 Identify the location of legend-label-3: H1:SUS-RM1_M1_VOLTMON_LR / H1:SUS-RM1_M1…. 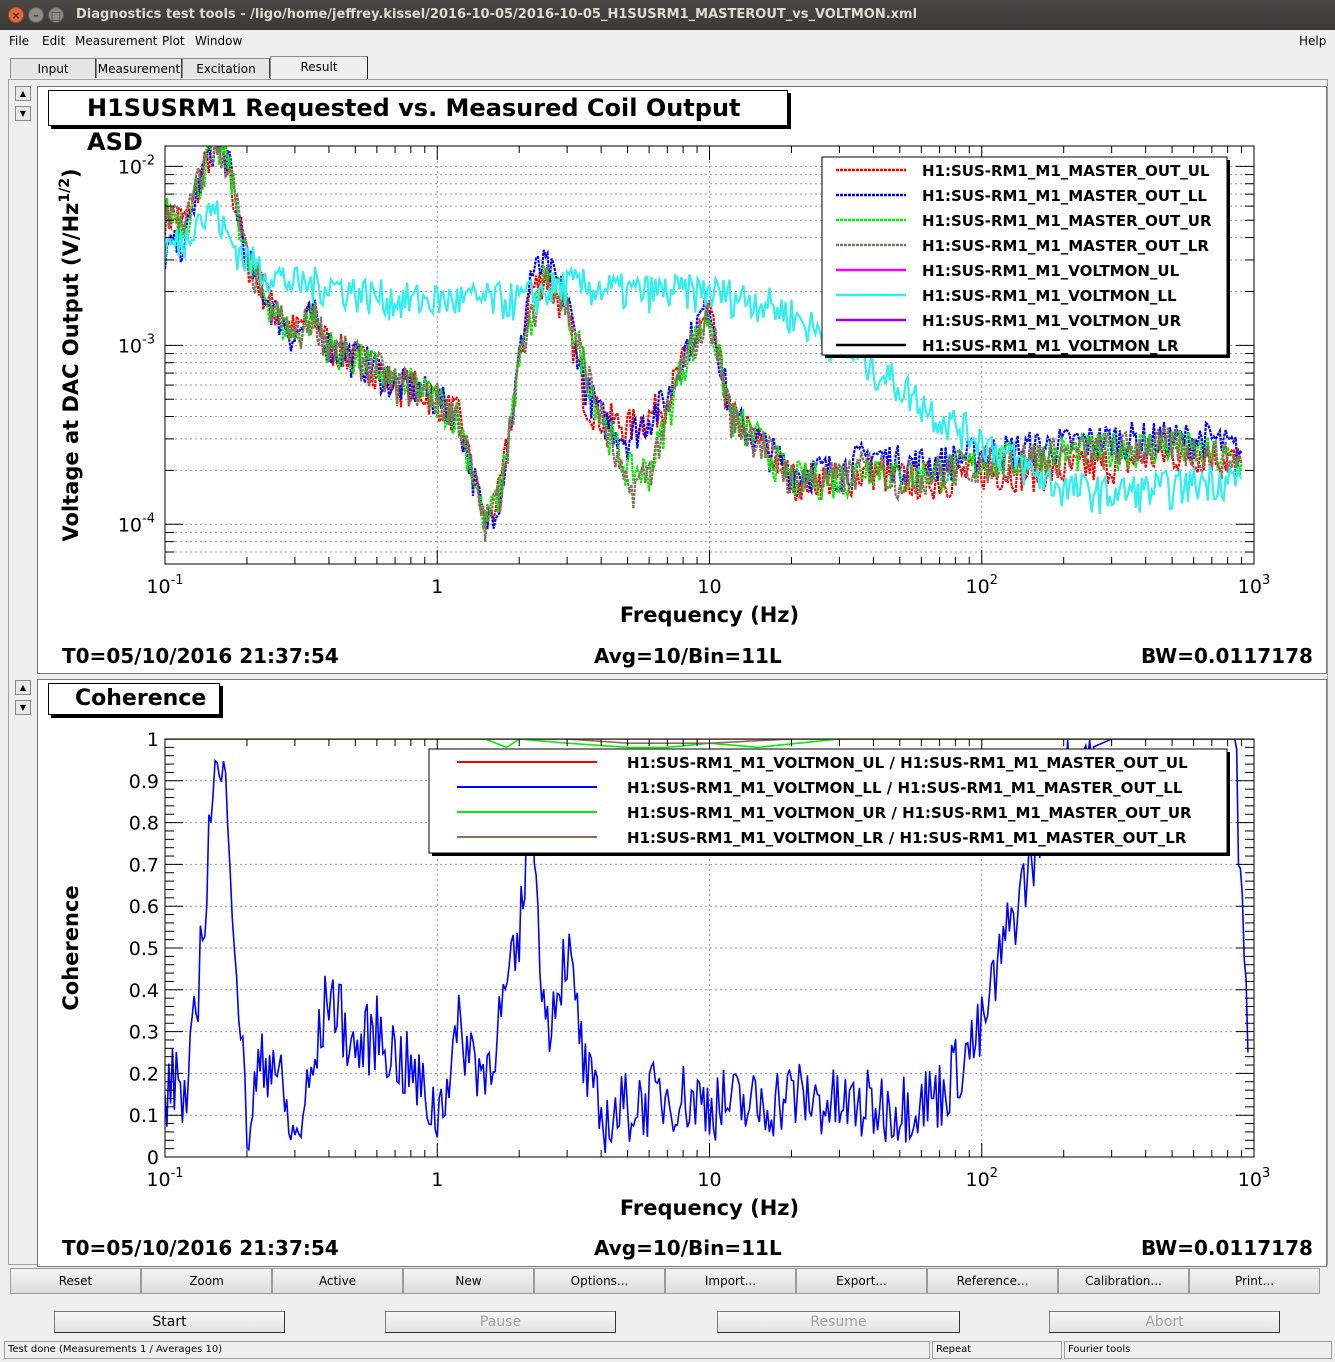
(907, 838).